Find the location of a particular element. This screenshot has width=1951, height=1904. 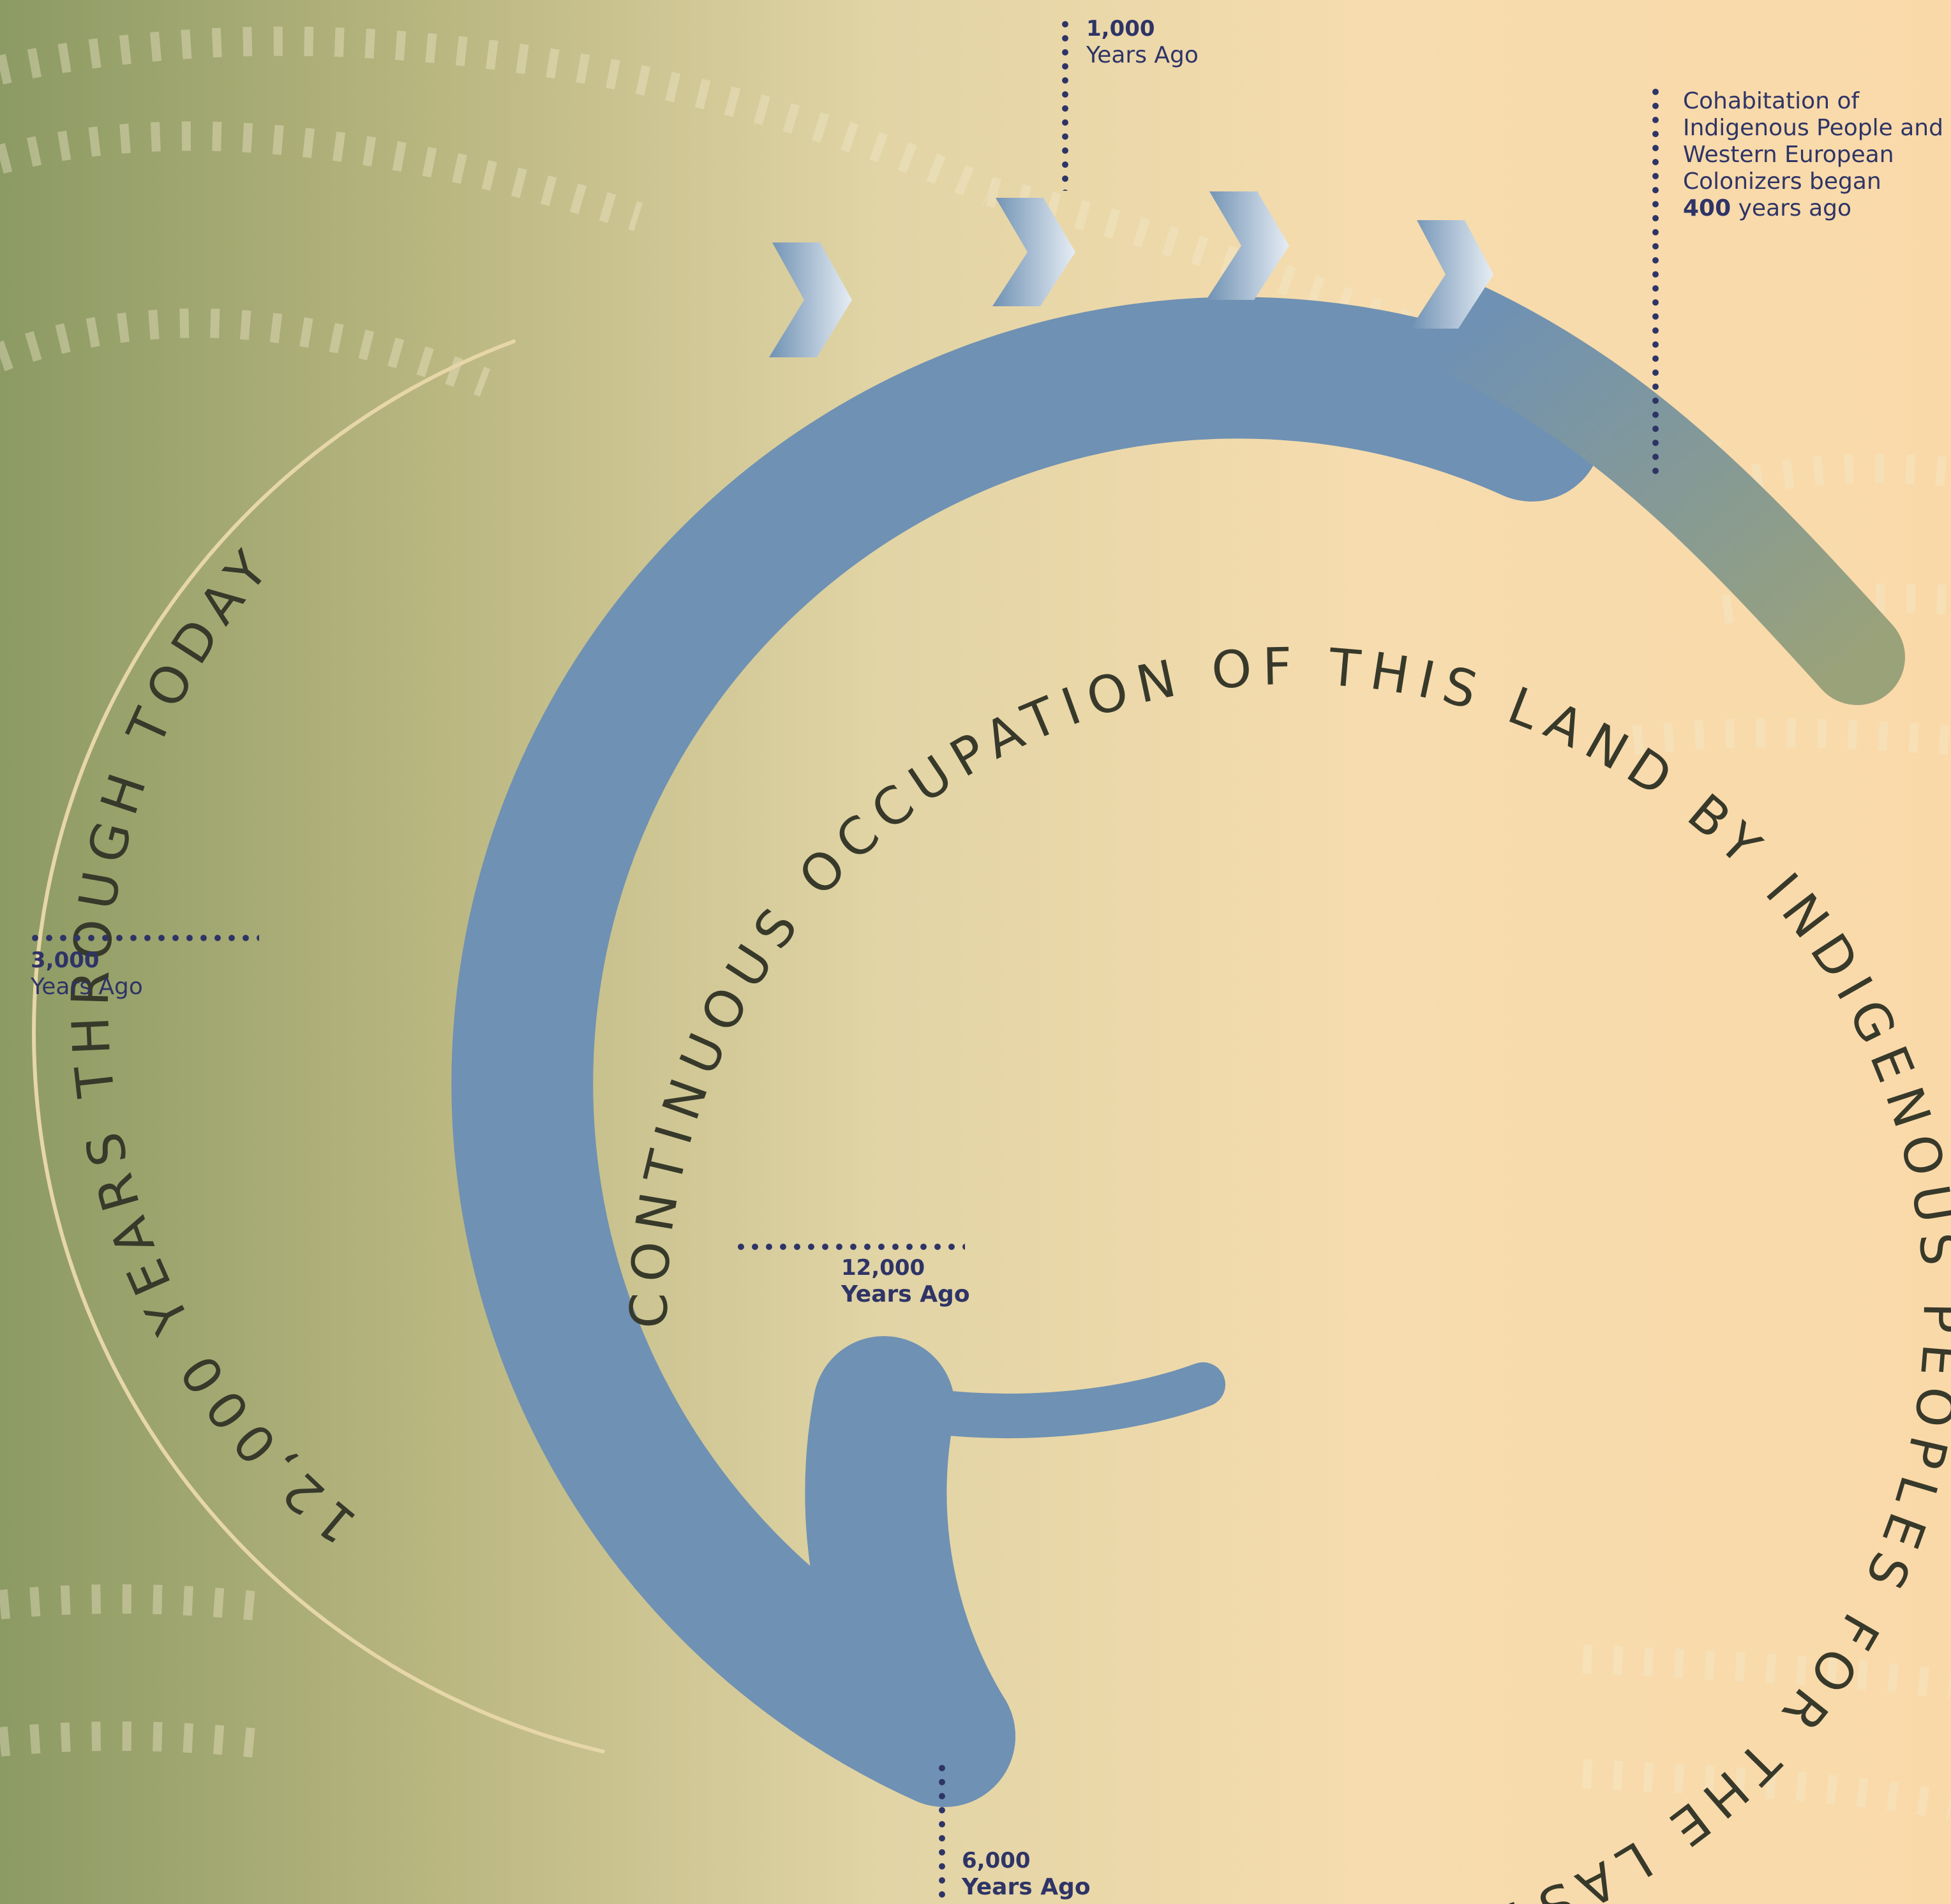

marker-1000-value: 1,000 is located at coordinates (1120, 28).